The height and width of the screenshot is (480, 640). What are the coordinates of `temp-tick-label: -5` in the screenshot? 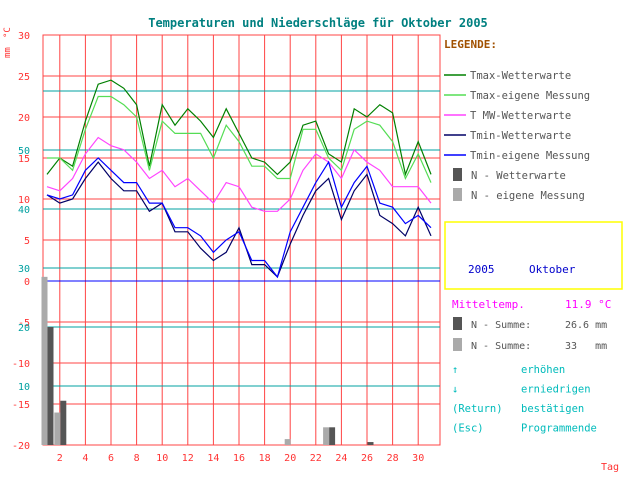 It's located at (24, 323).